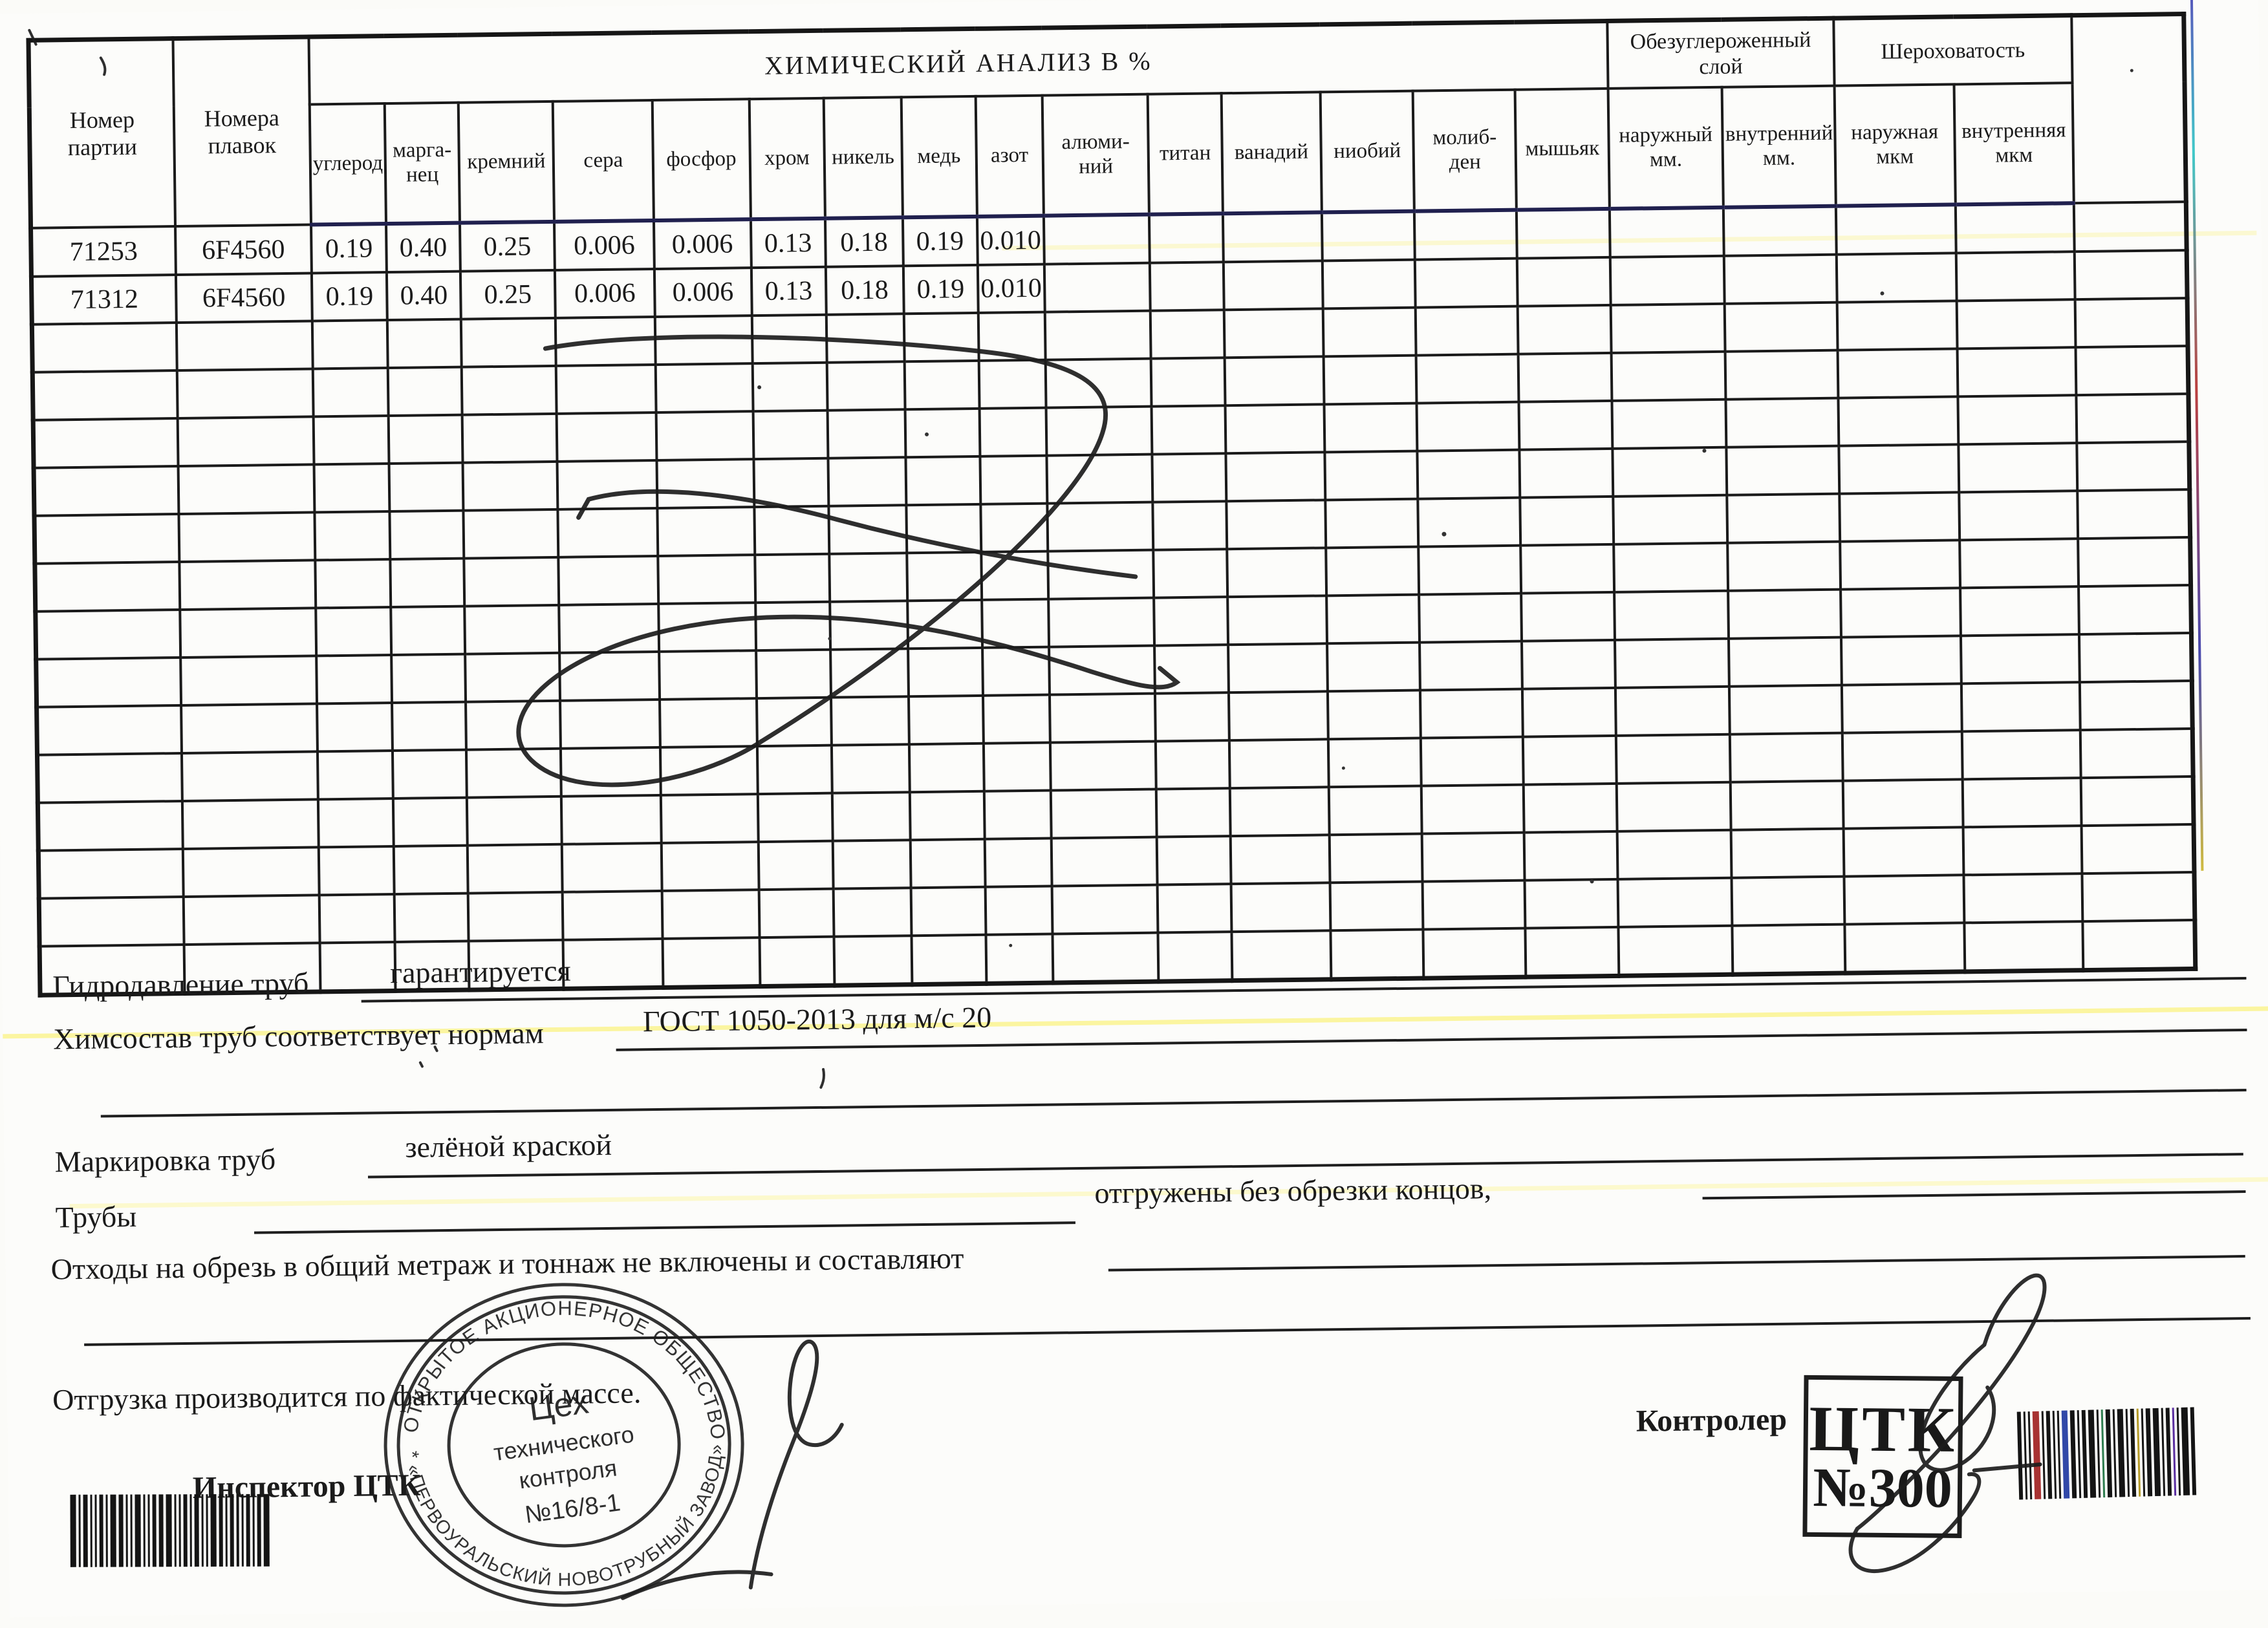  I want to click on header-batch-number: Номер партии, so click(101, 133).